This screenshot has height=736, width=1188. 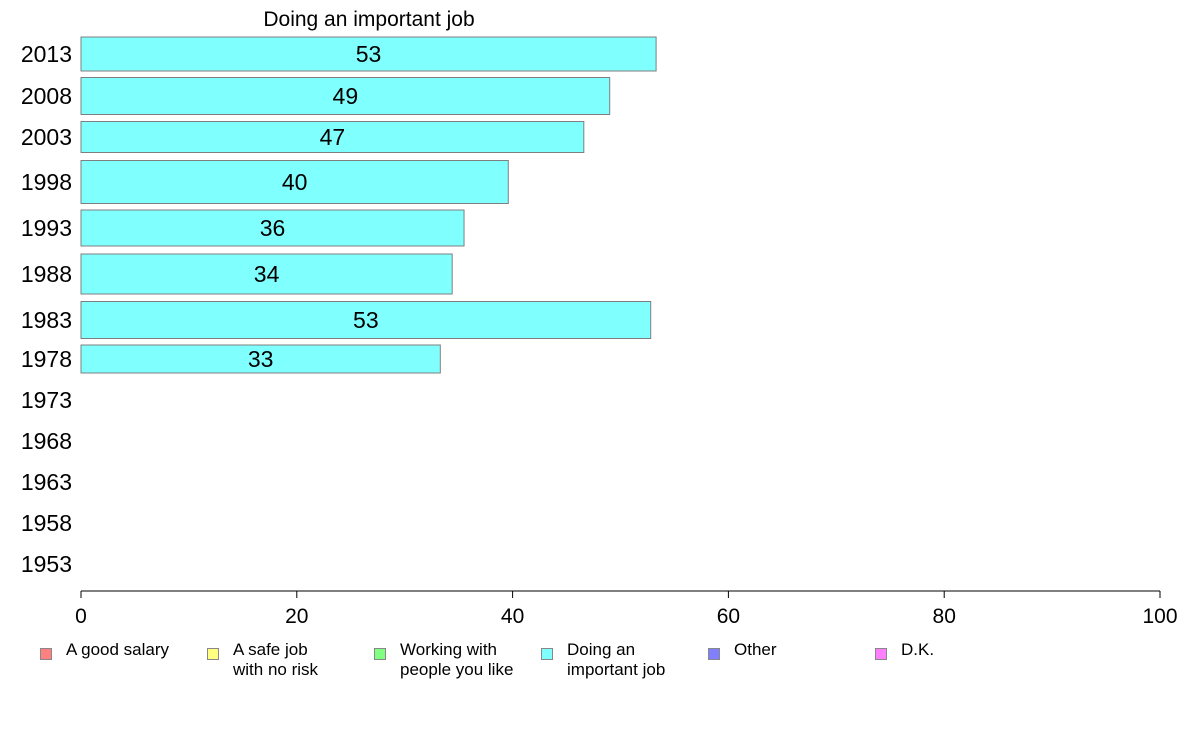 What do you see at coordinates (46, 320) in the screenshot?
I see `y-tick-label: 1983` at bounding box center [46, 320].